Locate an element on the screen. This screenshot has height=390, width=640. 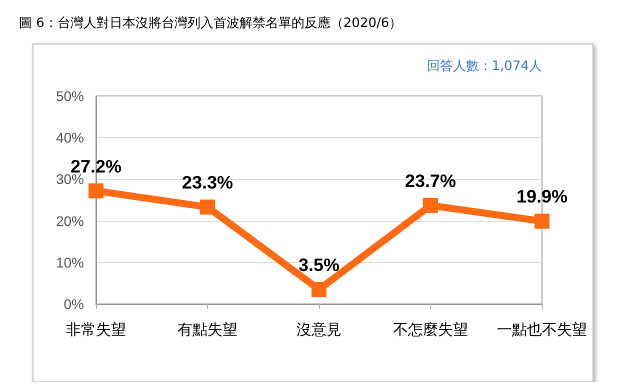
data-label: 19.9% is located at coordinates (542, 196).